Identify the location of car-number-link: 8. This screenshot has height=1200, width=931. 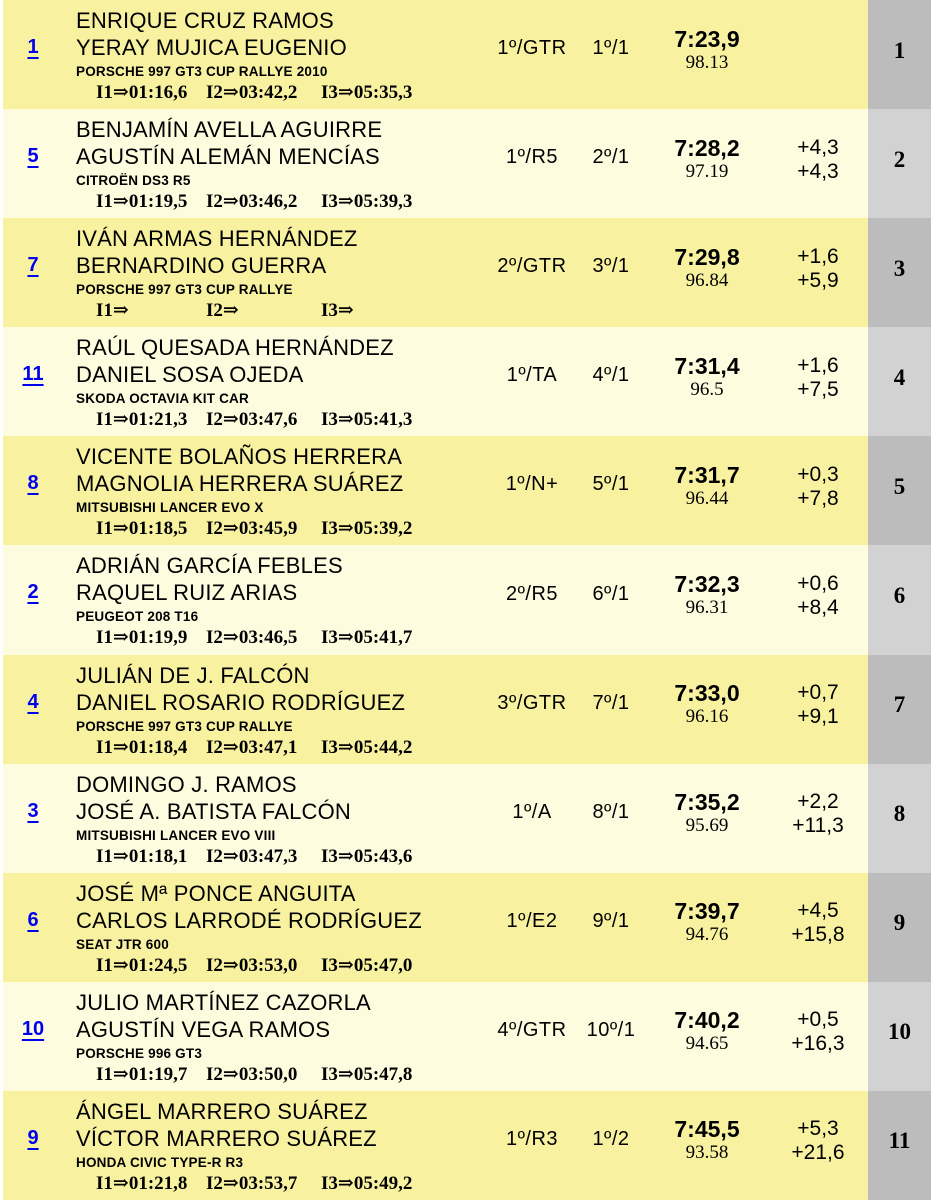
(33, 483).